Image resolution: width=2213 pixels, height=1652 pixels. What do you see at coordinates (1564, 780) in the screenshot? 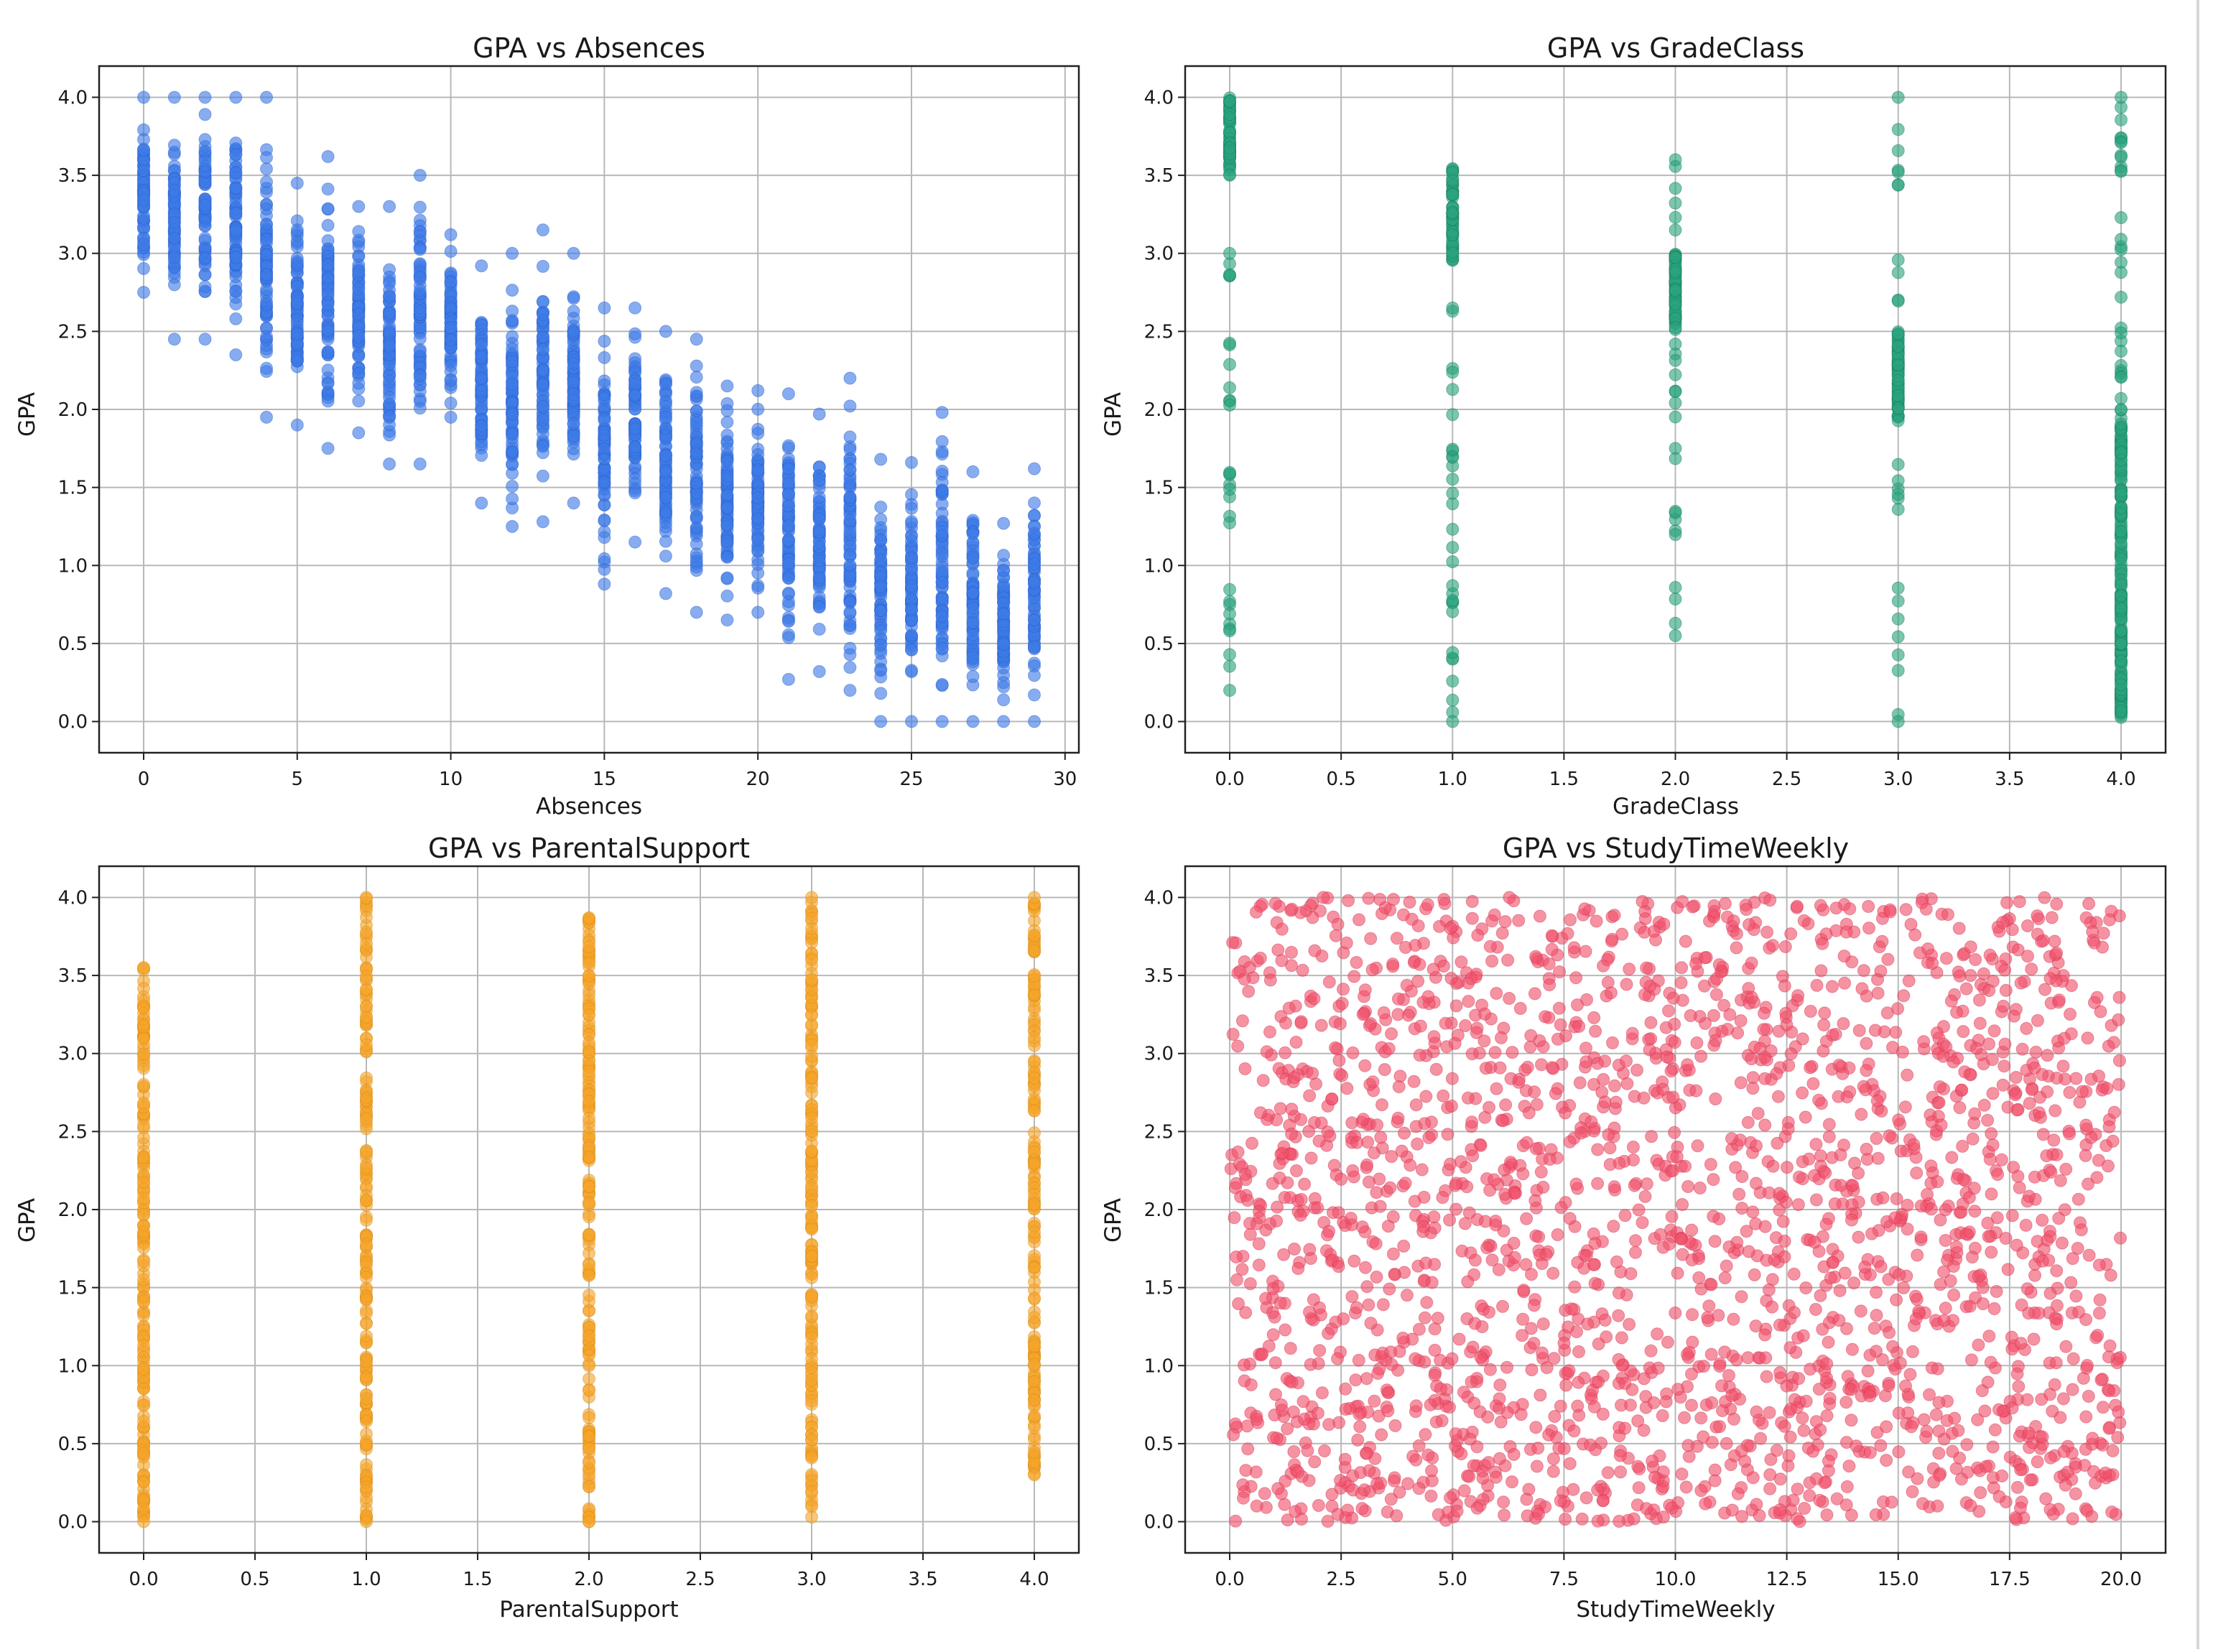
I see `x-tick-label: 1.5` at bounding box center [1564, 780].